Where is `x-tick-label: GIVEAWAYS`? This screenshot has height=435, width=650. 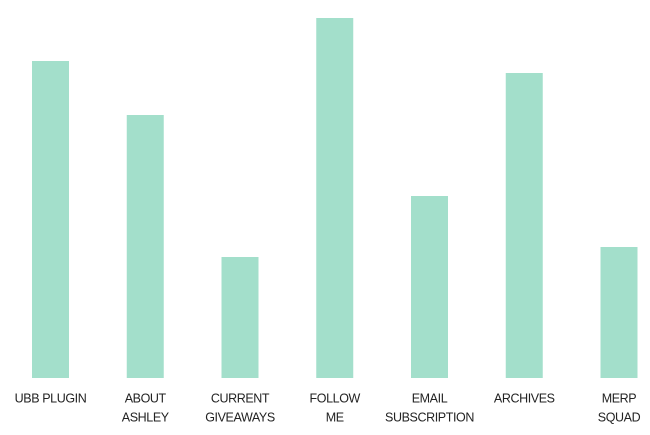 x-tick-label: GIVEAWAYS is located at coordinates (240, 417).